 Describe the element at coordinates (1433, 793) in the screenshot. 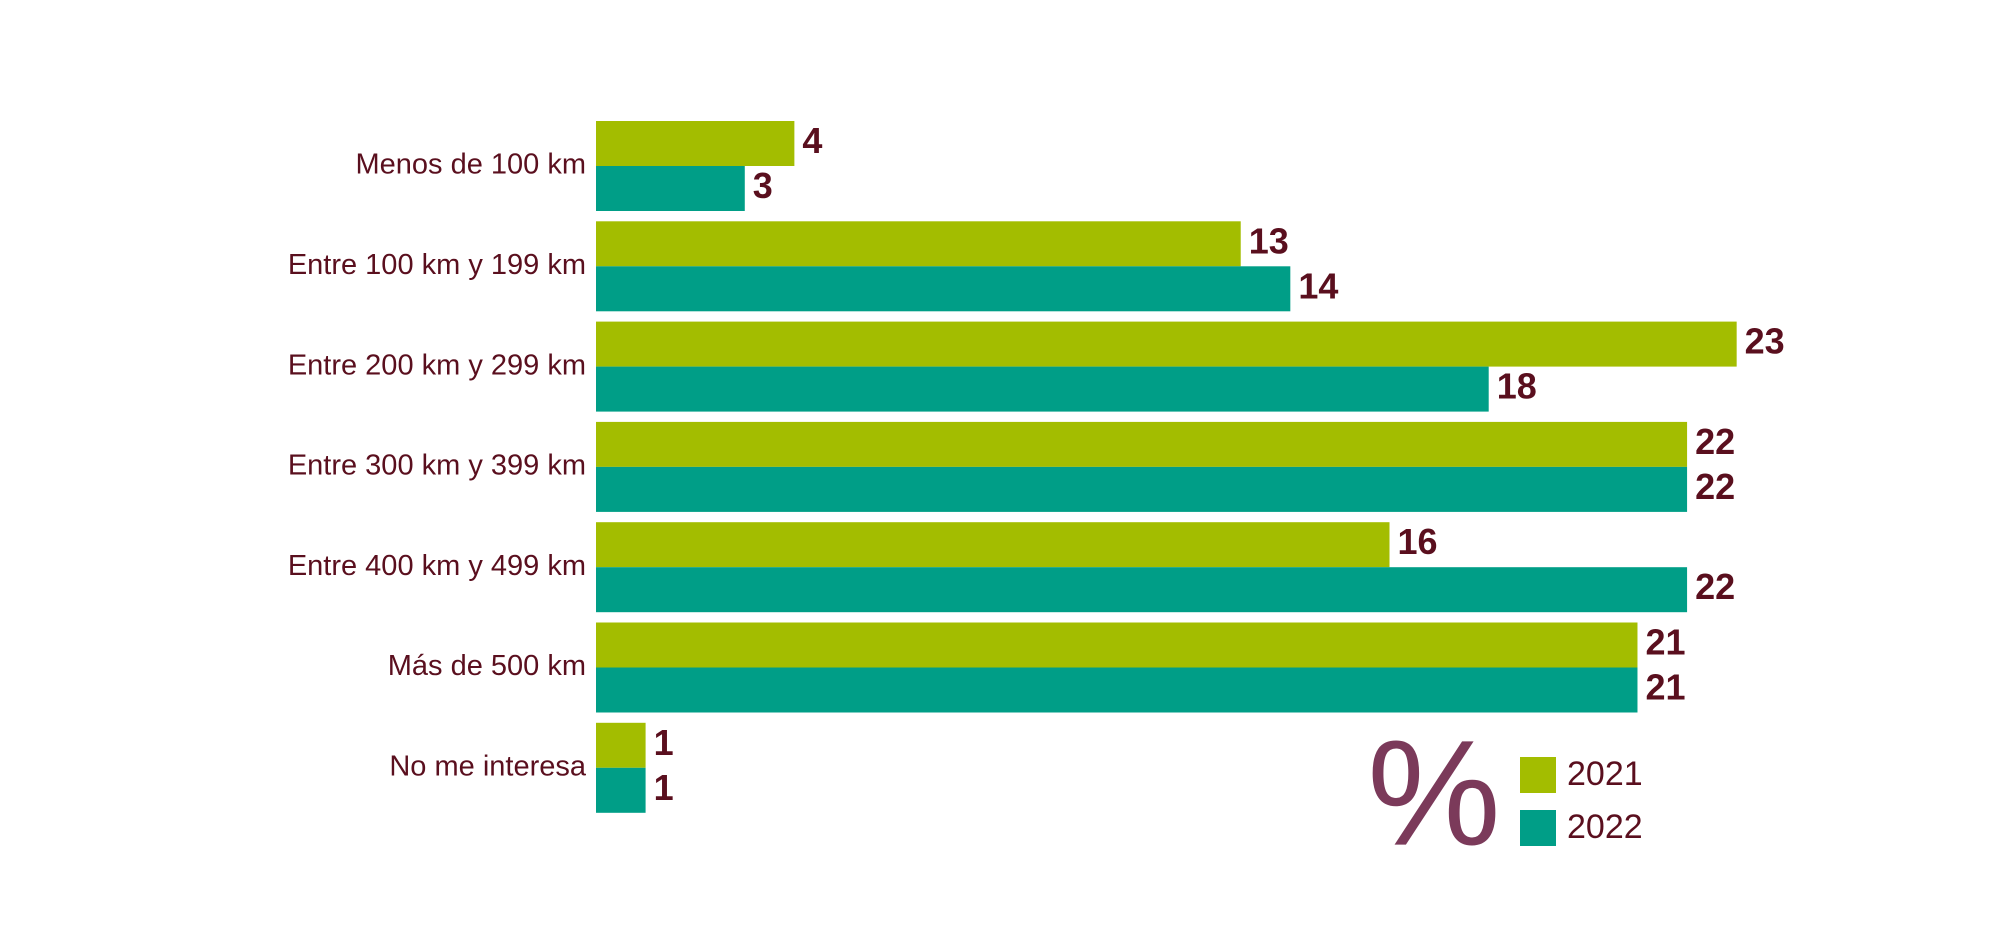

I see `unit-symbol: %` at that location.